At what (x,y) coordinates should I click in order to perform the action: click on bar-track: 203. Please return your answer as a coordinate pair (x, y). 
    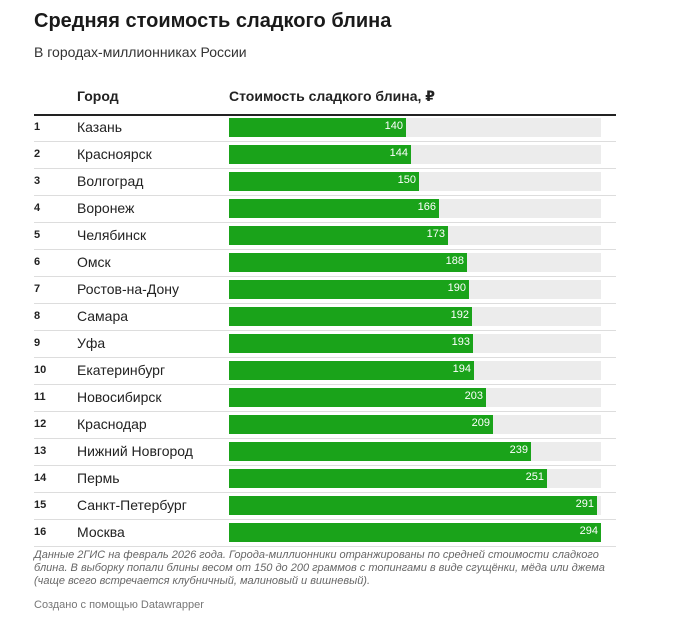
    Looking at the image, I should click on (415, 397).